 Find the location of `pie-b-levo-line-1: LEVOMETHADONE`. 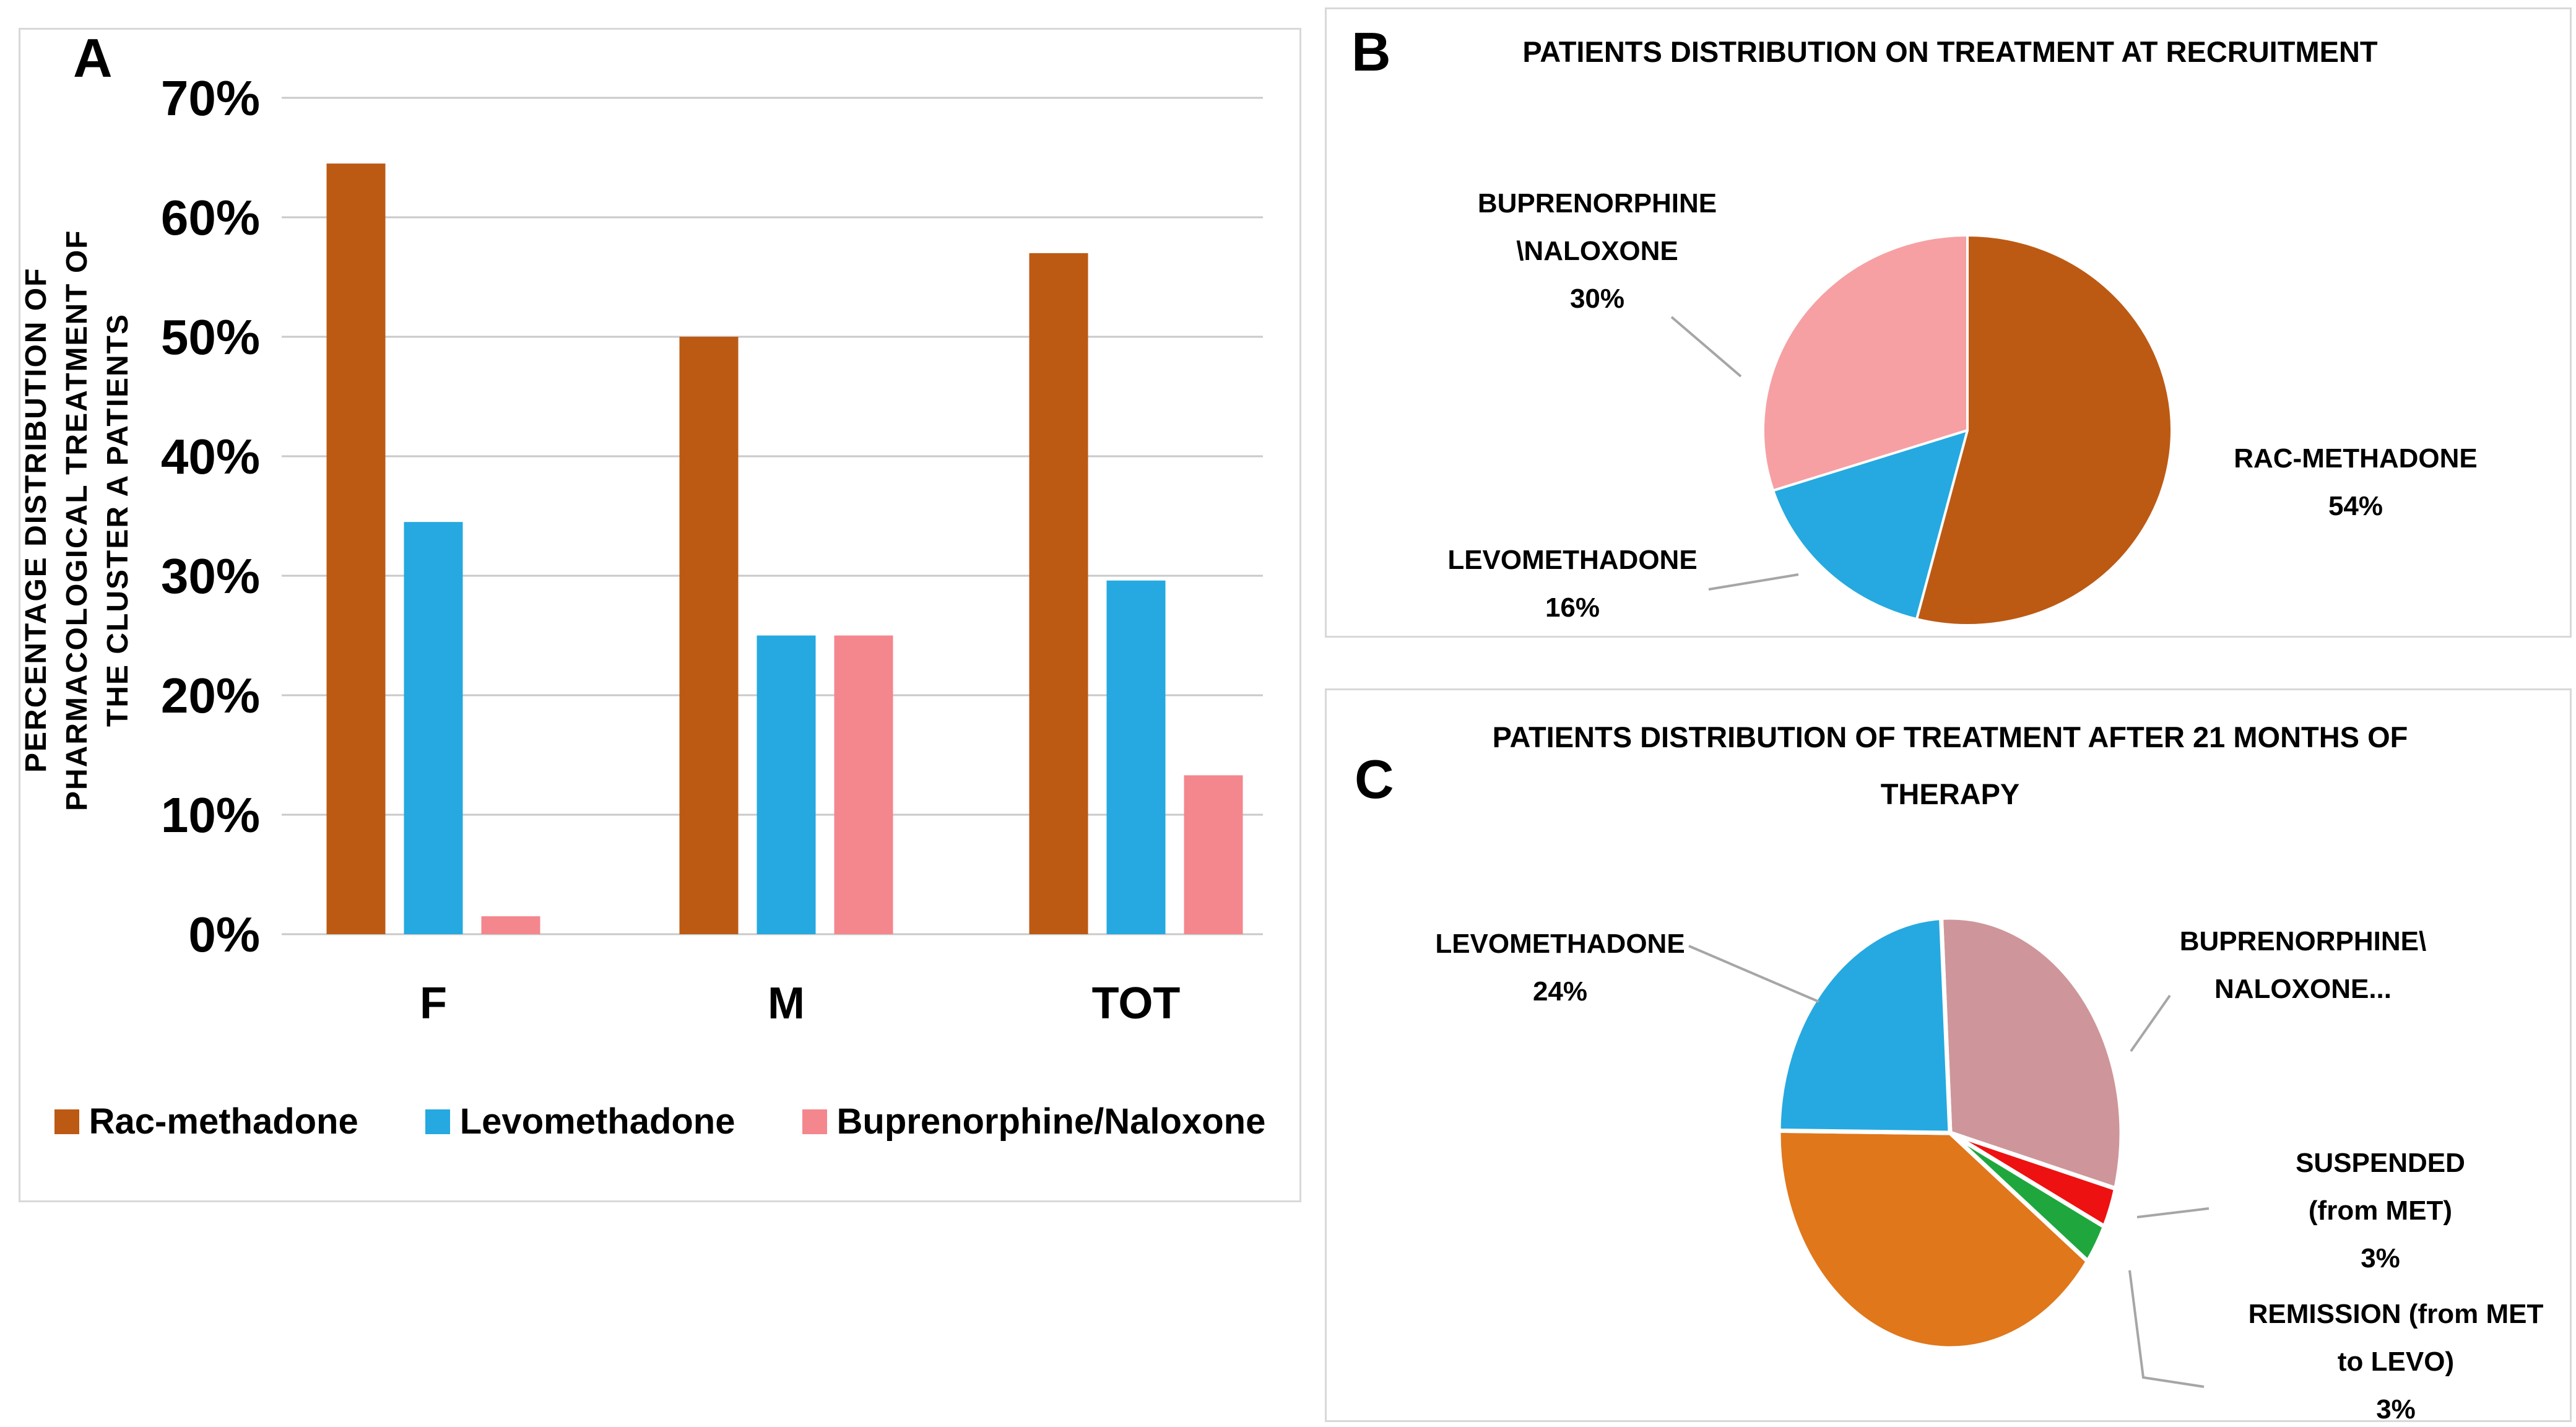

pie-b-levo-line-1: LEVOMETHADONE is located at coordinates (1572, 560).